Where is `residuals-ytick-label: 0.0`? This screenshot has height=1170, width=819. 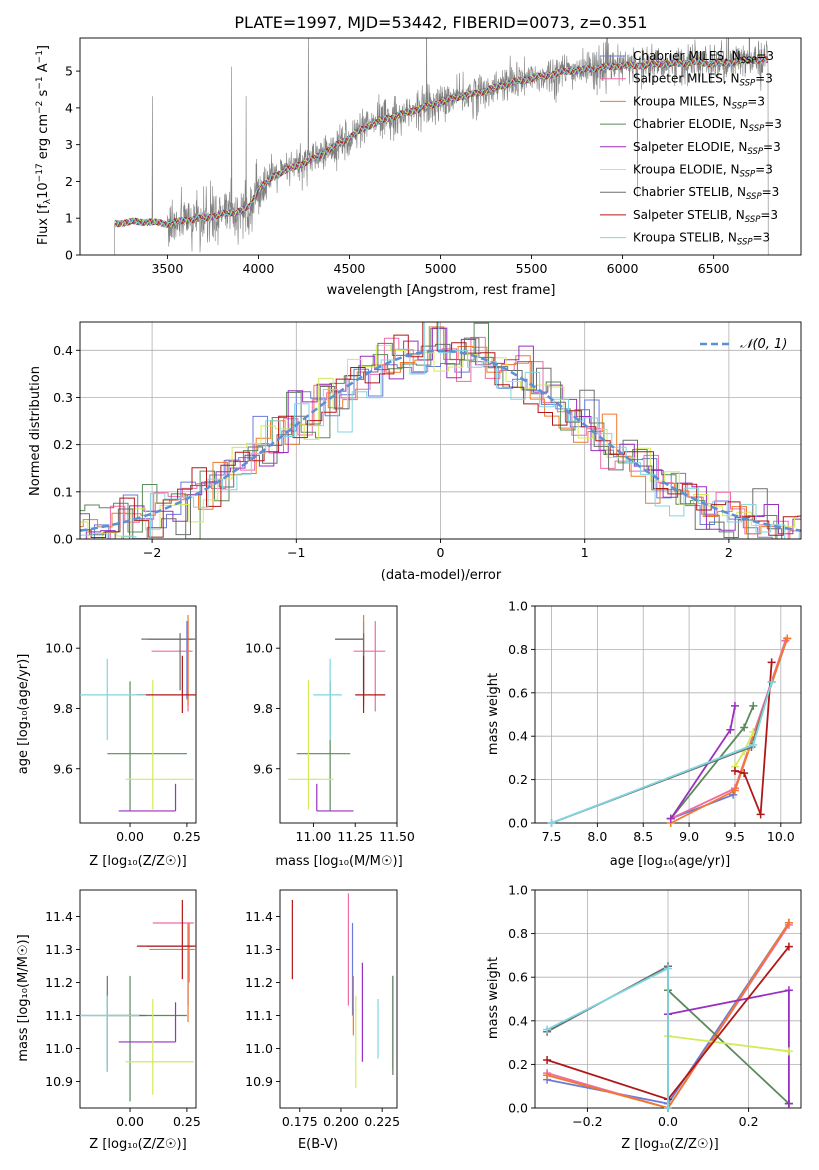
residuals-ytick-label: 0.0 is located at coordinates (63, 539).